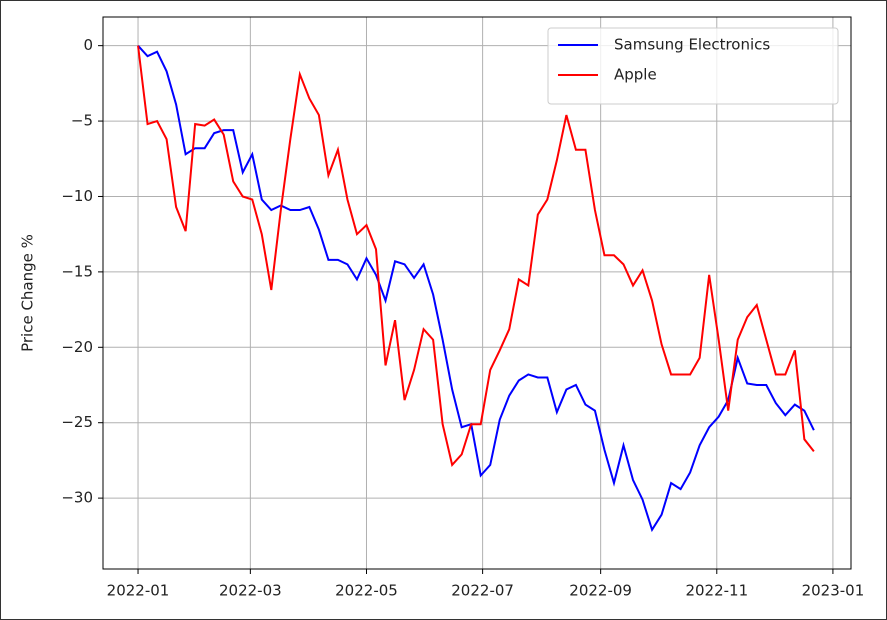 The width and height of the screenshot is (887, 620). I want to click on x-tick-label: 2022-03, so click(250, 591).